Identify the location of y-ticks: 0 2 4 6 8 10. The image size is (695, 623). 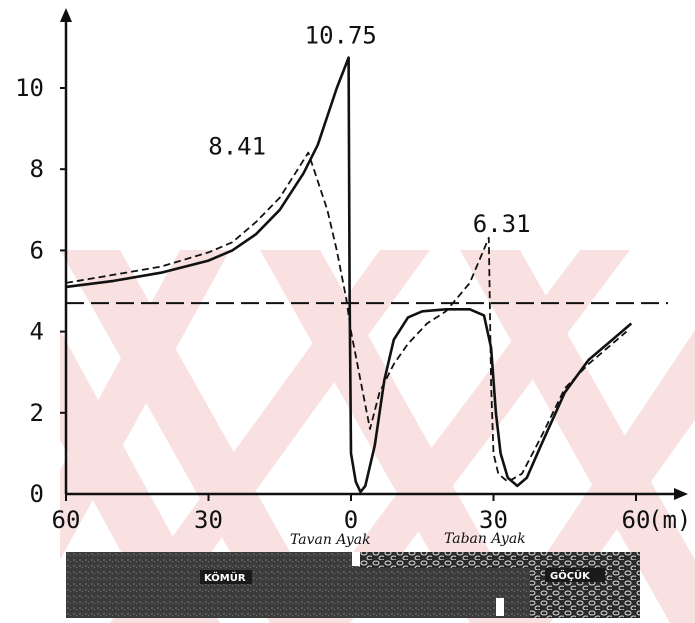
(40, 291).